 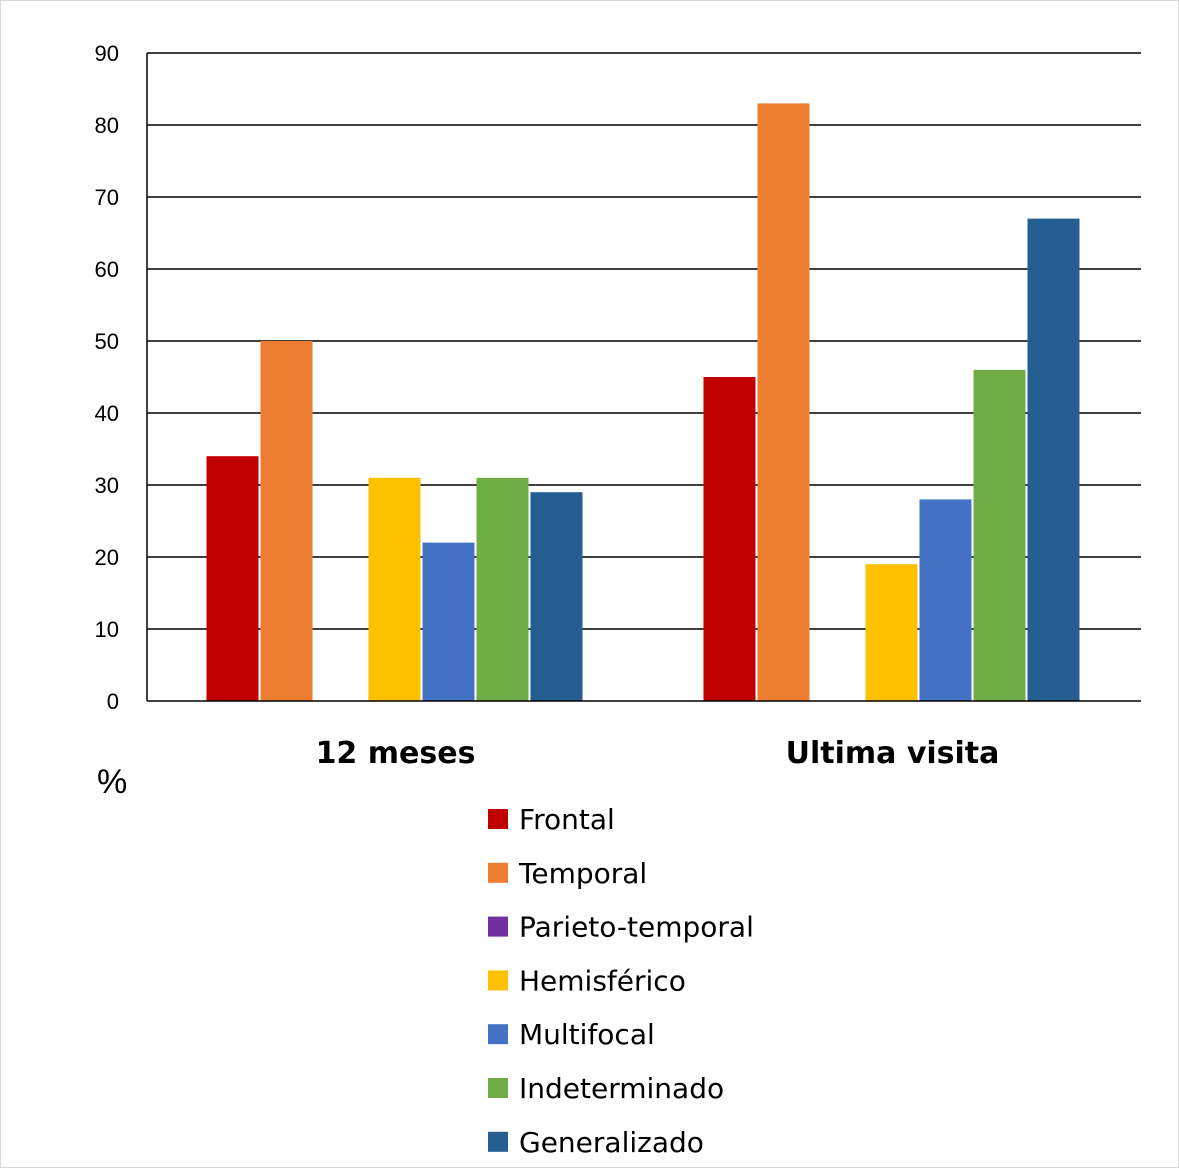 What do you see at coordinates (107, 197) in the screenshot?
I see `y-tick-label: 70` at bounding box center [107, 197].